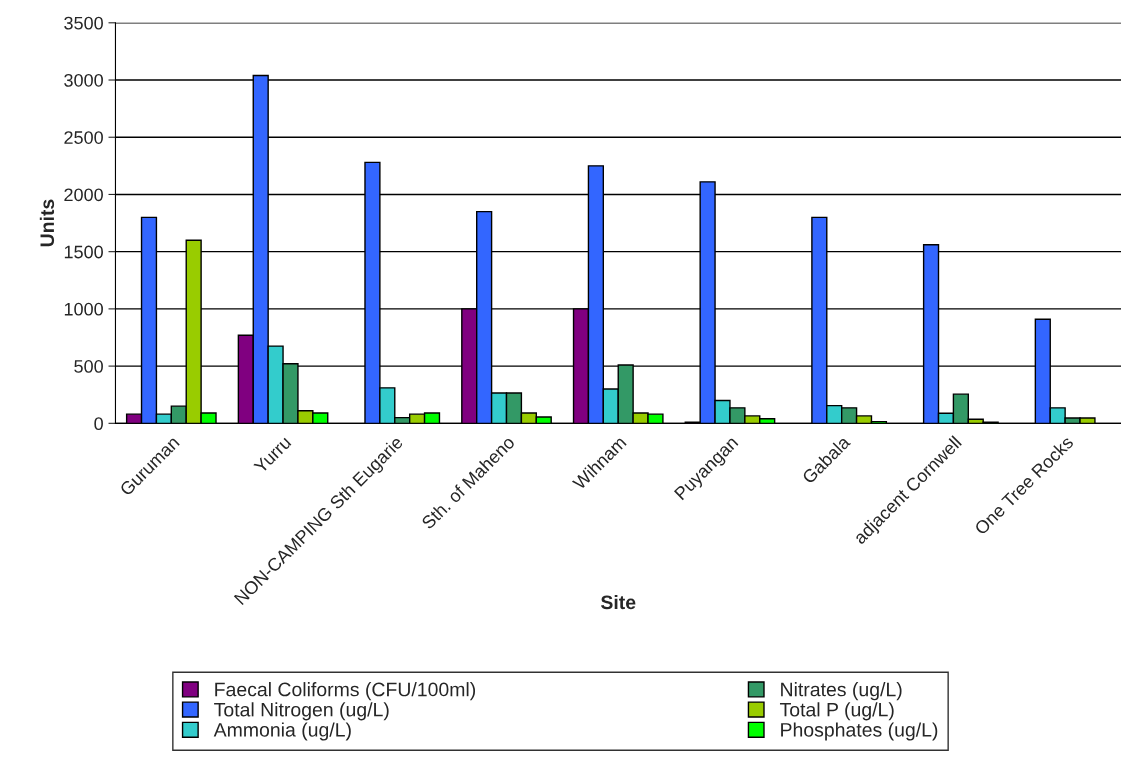 The image size is (1121, 760). Describe the element at coordinates (859, 731) in the screenshot. I see `legend-label: Phosphates (ug/L)` at that location.